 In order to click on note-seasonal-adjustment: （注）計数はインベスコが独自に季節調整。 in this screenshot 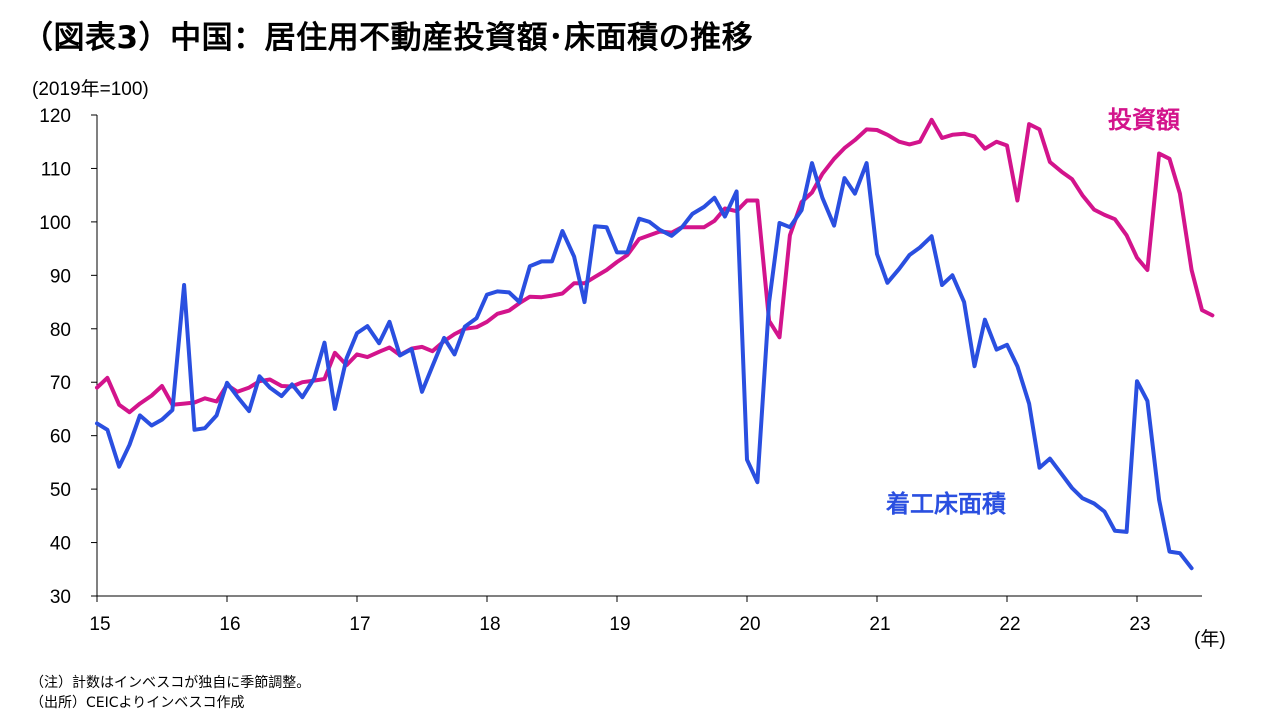, I will do `click(170, 683)`.